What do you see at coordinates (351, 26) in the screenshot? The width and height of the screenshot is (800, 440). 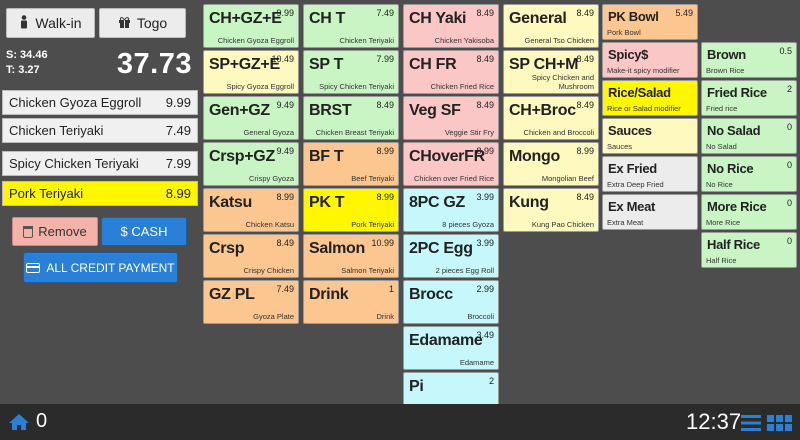 I see `menu-item-button: CH T 7.49 Chicken Teriyaki` at bounding box center [351, 26].